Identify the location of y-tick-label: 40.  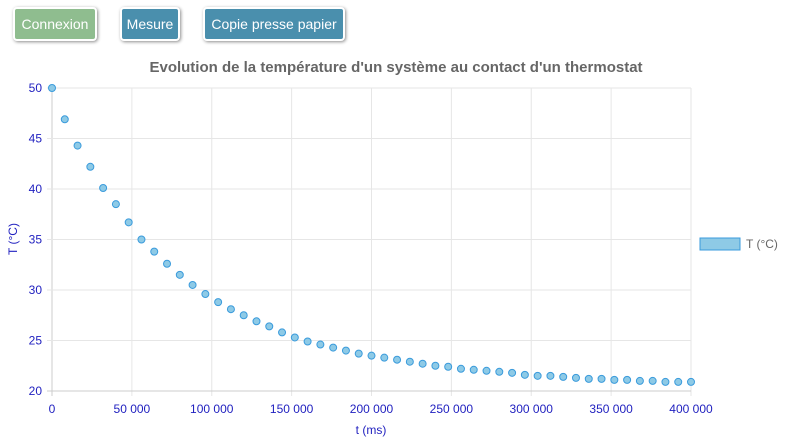
(36, 189).